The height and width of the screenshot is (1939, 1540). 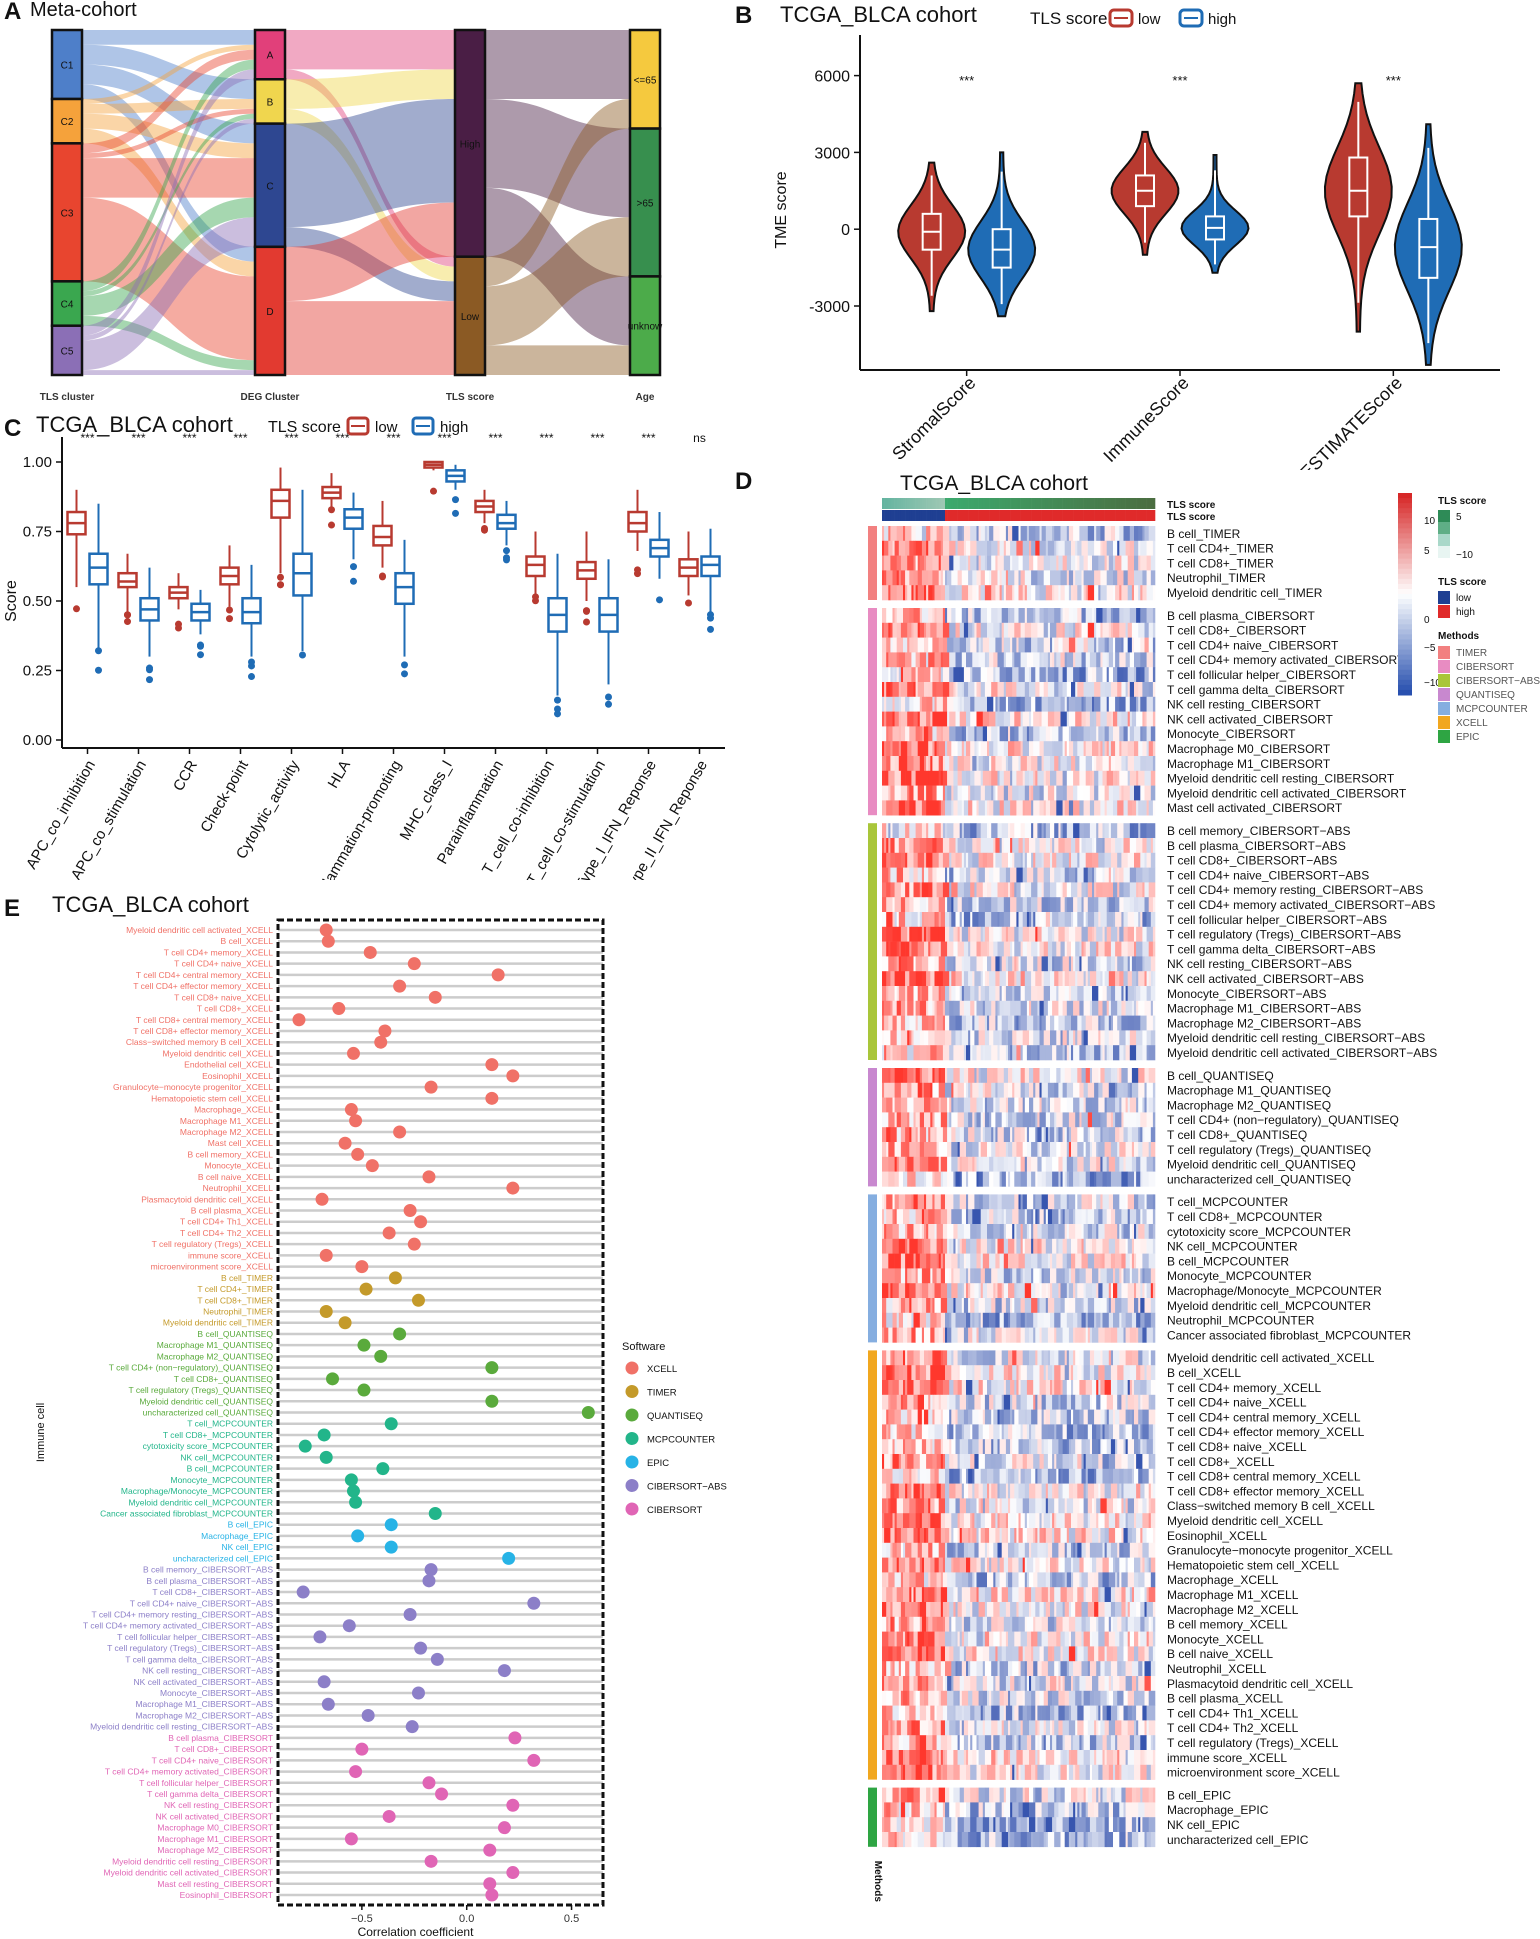 What do you see at coordinates (557, 158) in the screenshot?
I see `sankey-flow` at bounding box center [557, 158].